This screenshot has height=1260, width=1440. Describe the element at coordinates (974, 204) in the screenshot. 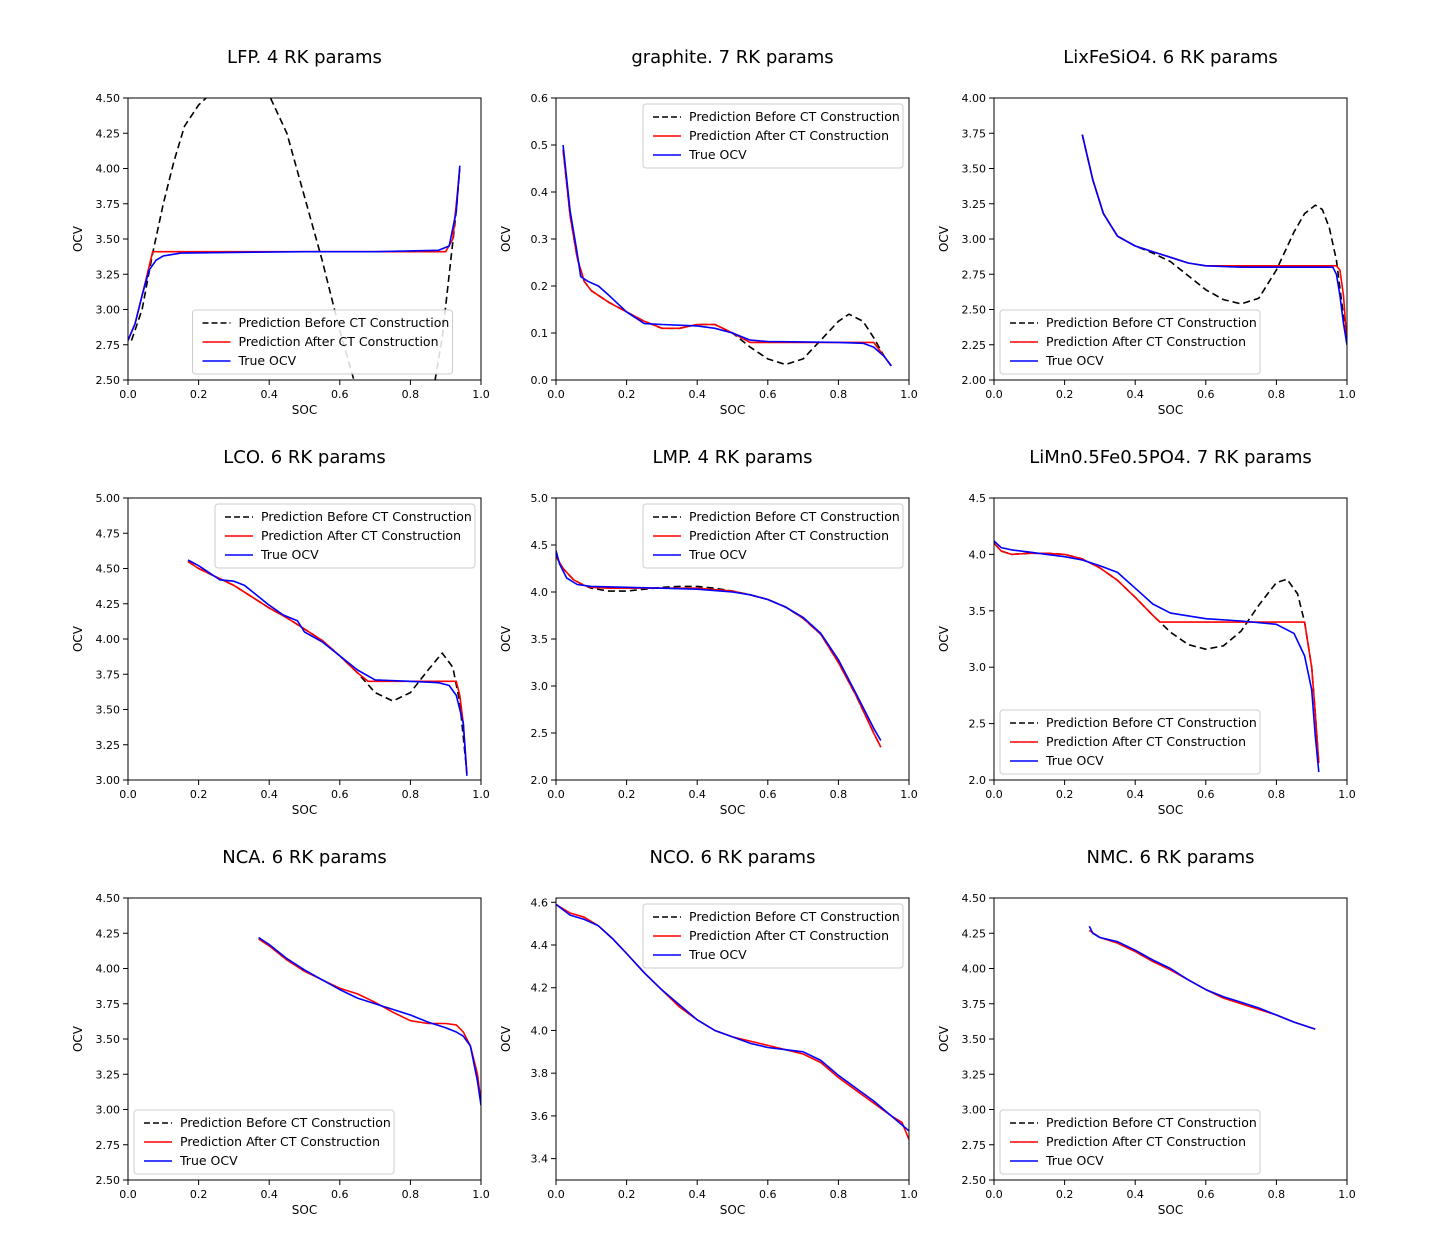

I see `y-tick-label: 3.25` at that location.